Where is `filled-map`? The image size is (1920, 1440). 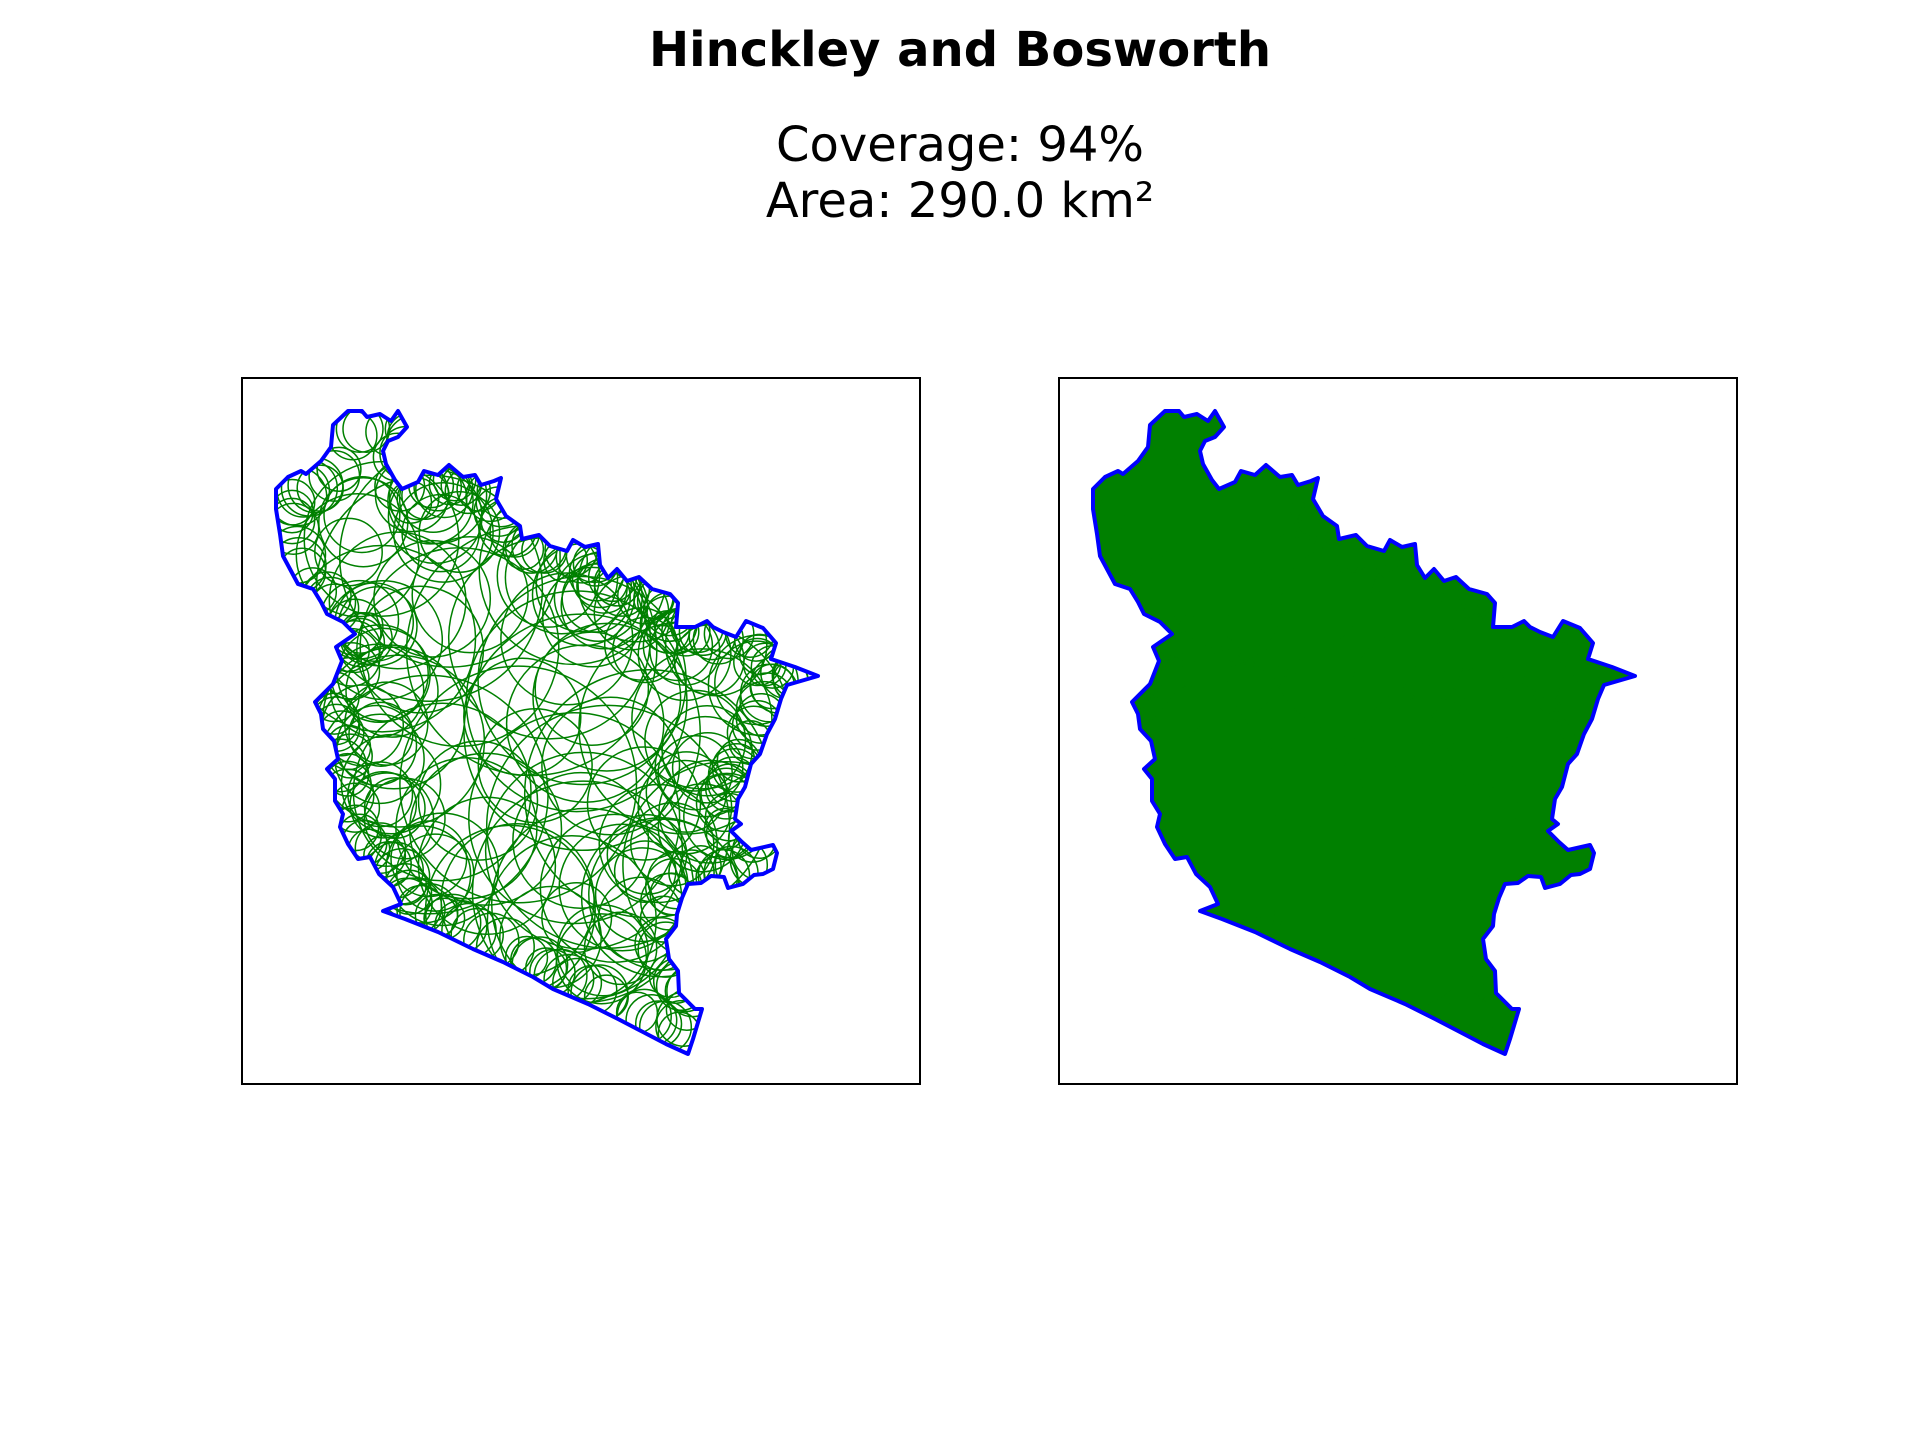 filled-map is located at coordinates (1364, 732).